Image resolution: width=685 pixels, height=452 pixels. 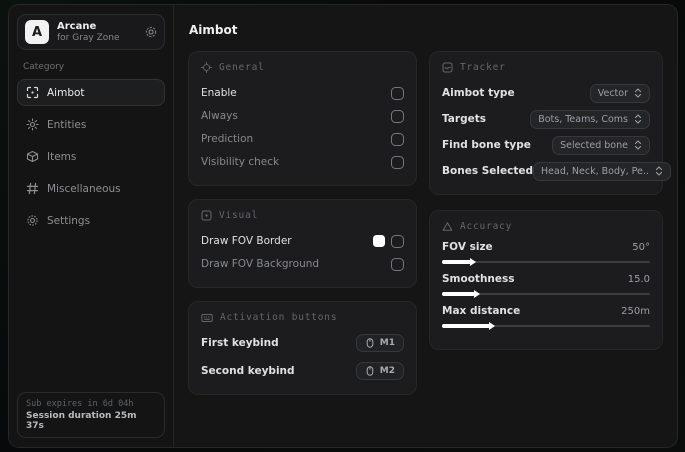 I want to click on always-checkbox, so click(x=397, y=116).